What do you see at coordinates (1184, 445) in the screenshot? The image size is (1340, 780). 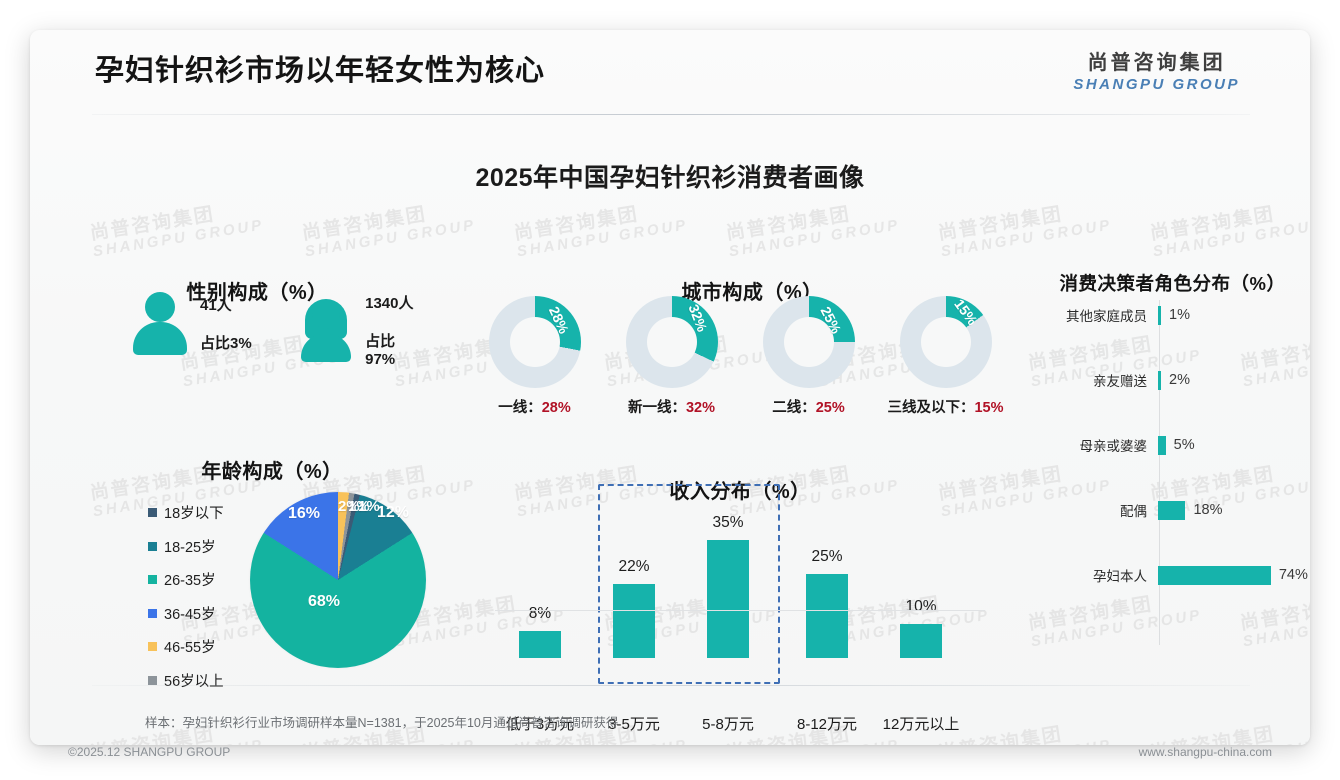 I see `decision-bar-value: 5%` at bounding box center [1184, 445].